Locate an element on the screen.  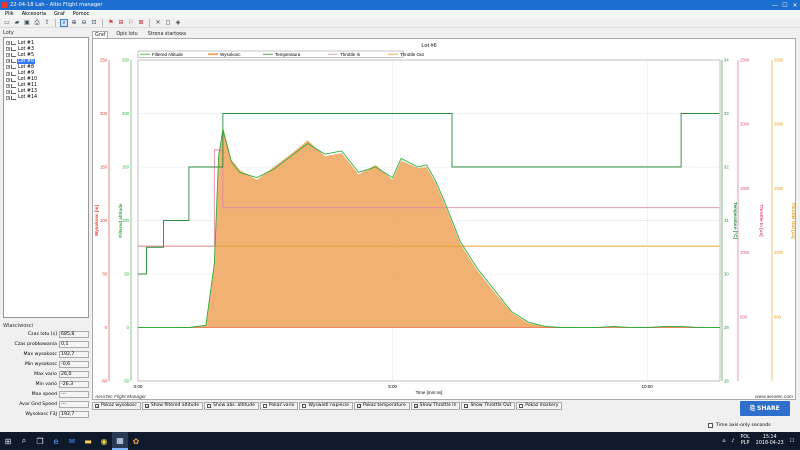
flight-manager-taskbar-icon: ▦ is located at coordinates (120, 441).